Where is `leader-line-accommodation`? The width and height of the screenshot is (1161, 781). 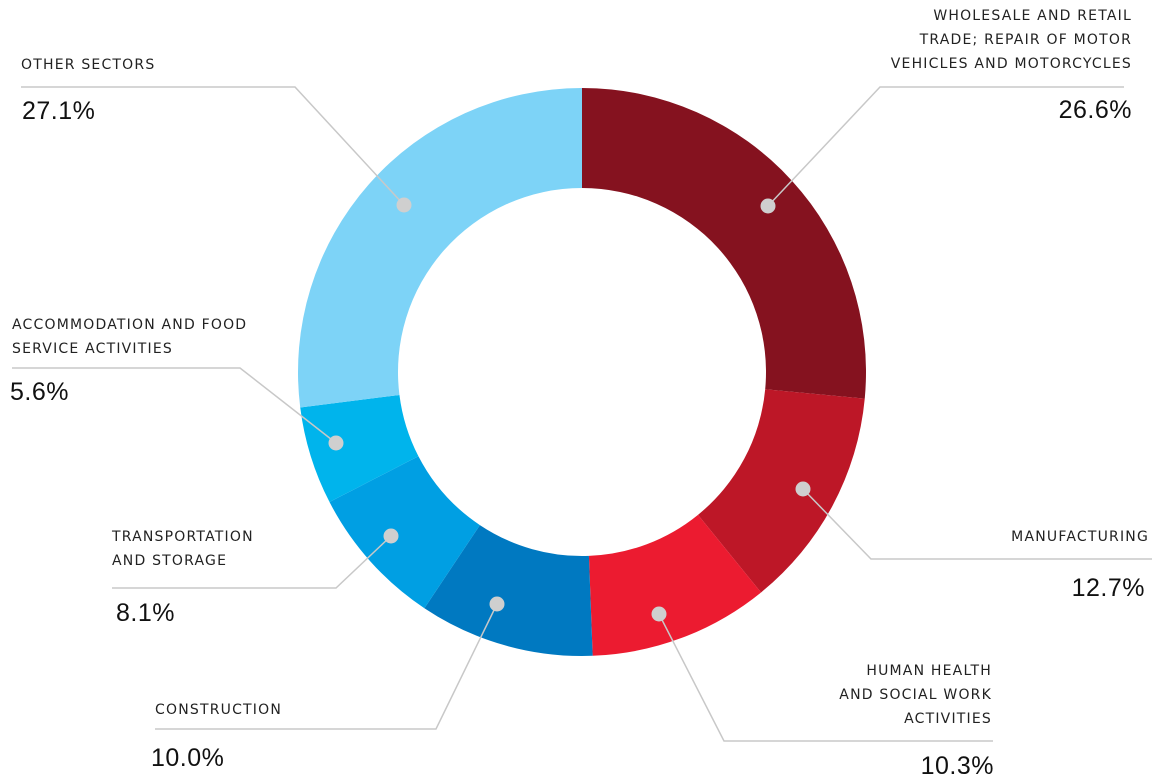
leader-line-accommodation is located at coordinates (174, 405).